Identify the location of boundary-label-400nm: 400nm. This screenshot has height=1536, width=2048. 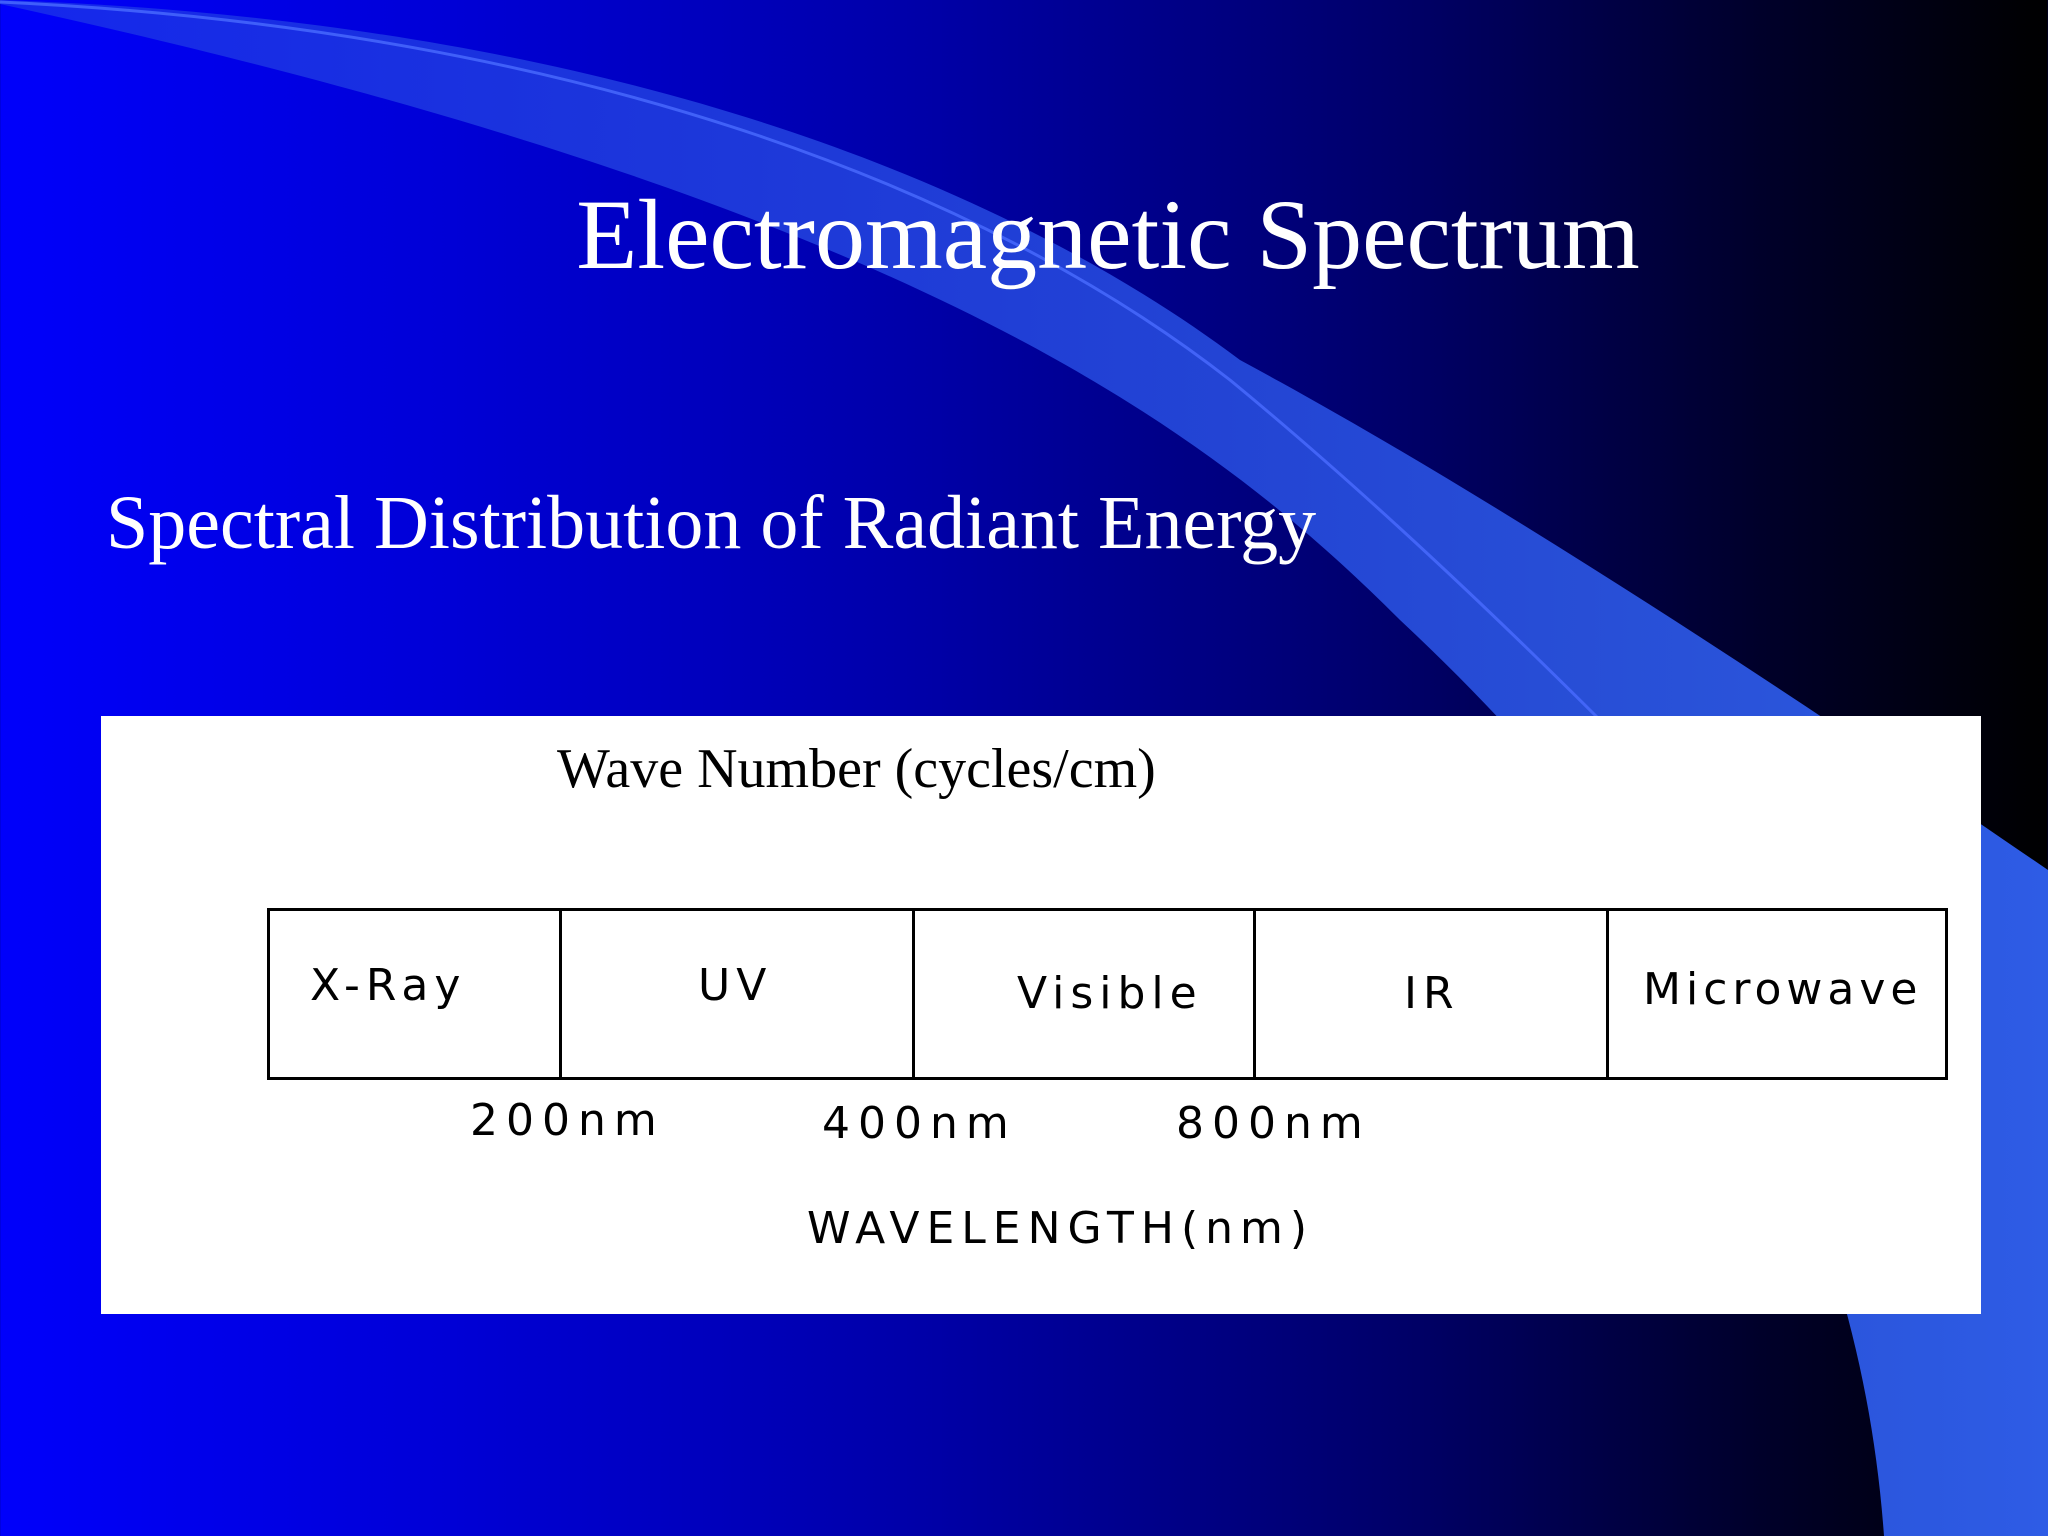
(919, 1123).